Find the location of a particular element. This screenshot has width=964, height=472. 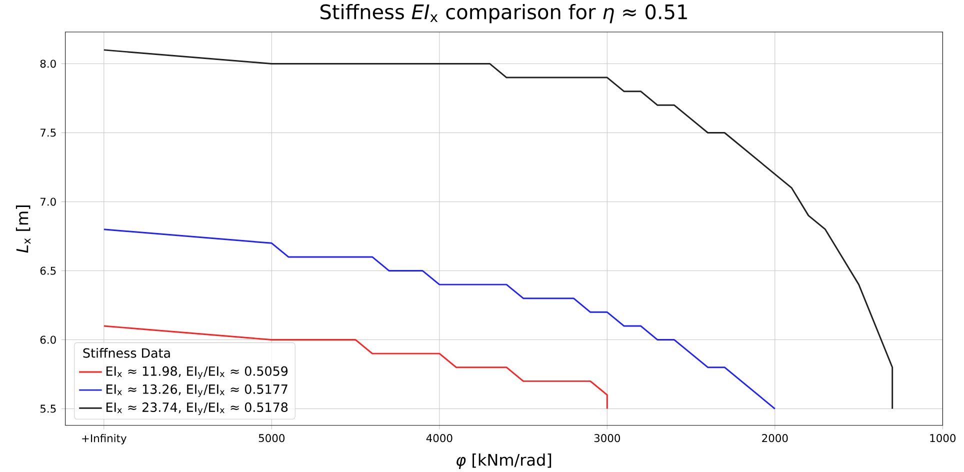

y-tick-label: 6.5 is located at coordinates (48, 270).